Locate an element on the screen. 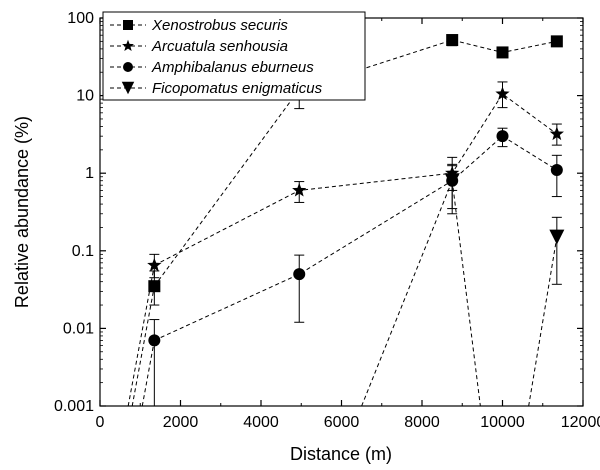  x-tick-label: 0 is located at coordinates (100, 422).